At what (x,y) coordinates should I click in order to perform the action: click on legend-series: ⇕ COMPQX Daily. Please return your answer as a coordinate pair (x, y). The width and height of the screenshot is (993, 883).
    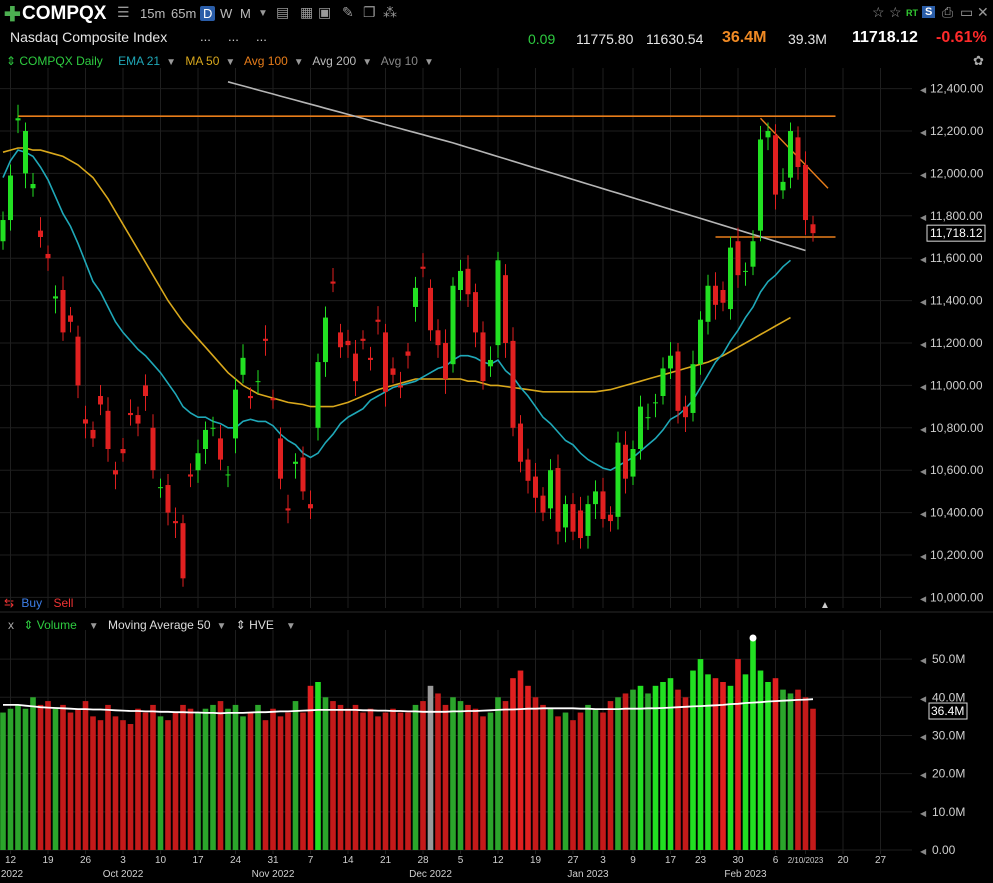
    Looking at the image, I should click on (54, 61).